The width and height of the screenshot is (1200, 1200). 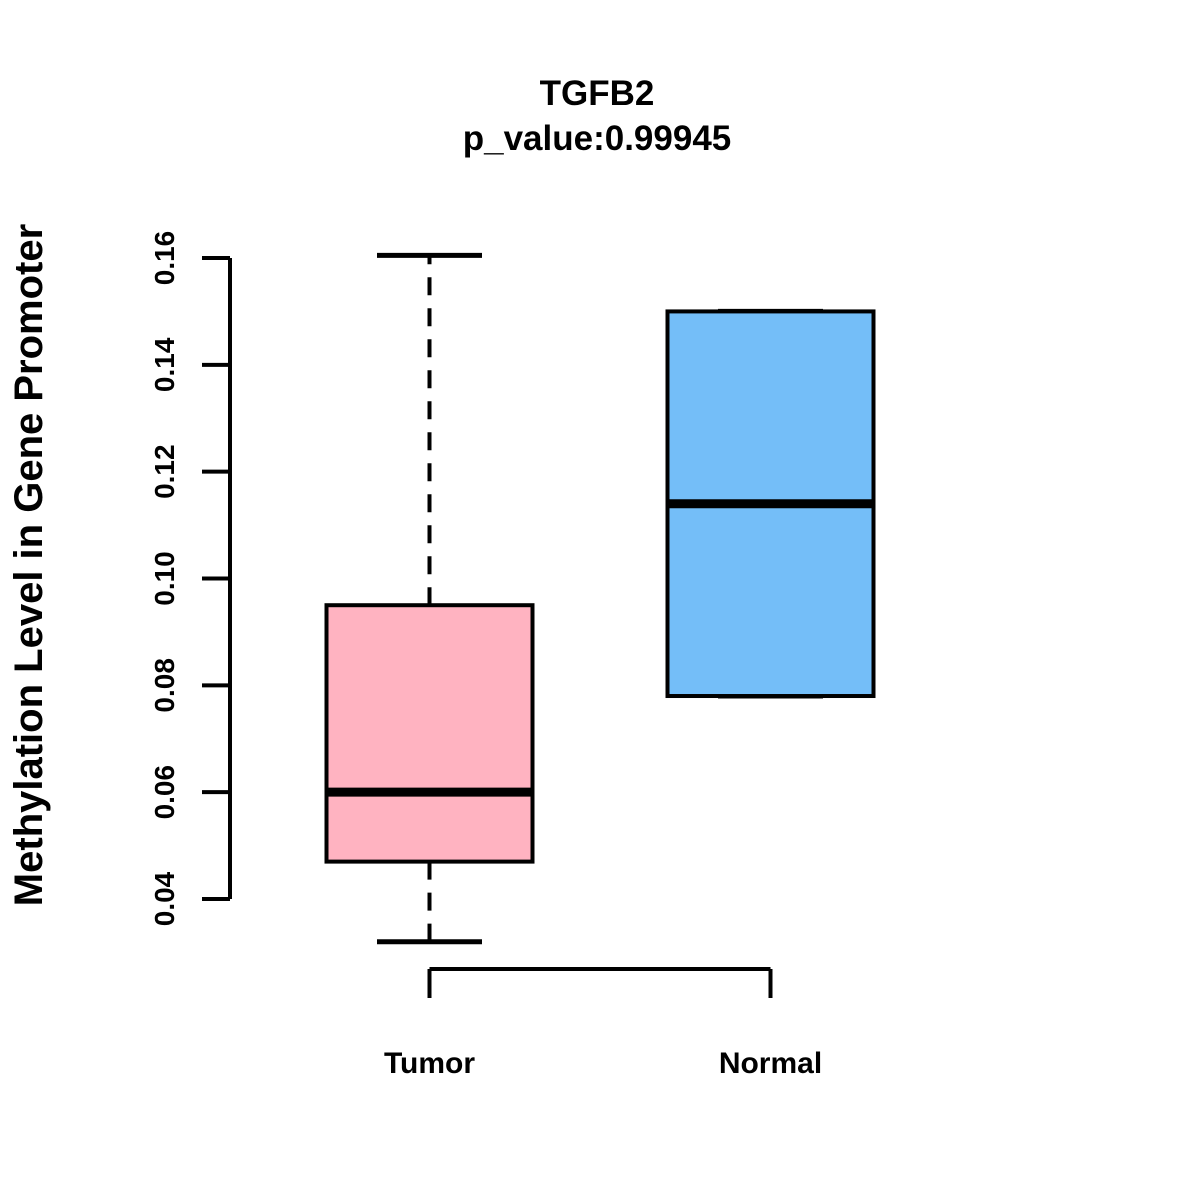 What do you see at coordinates (164, 471) in the screenshot?
I see `y-tick-label-0.12: 0.12` at bounding box center [164, 471].